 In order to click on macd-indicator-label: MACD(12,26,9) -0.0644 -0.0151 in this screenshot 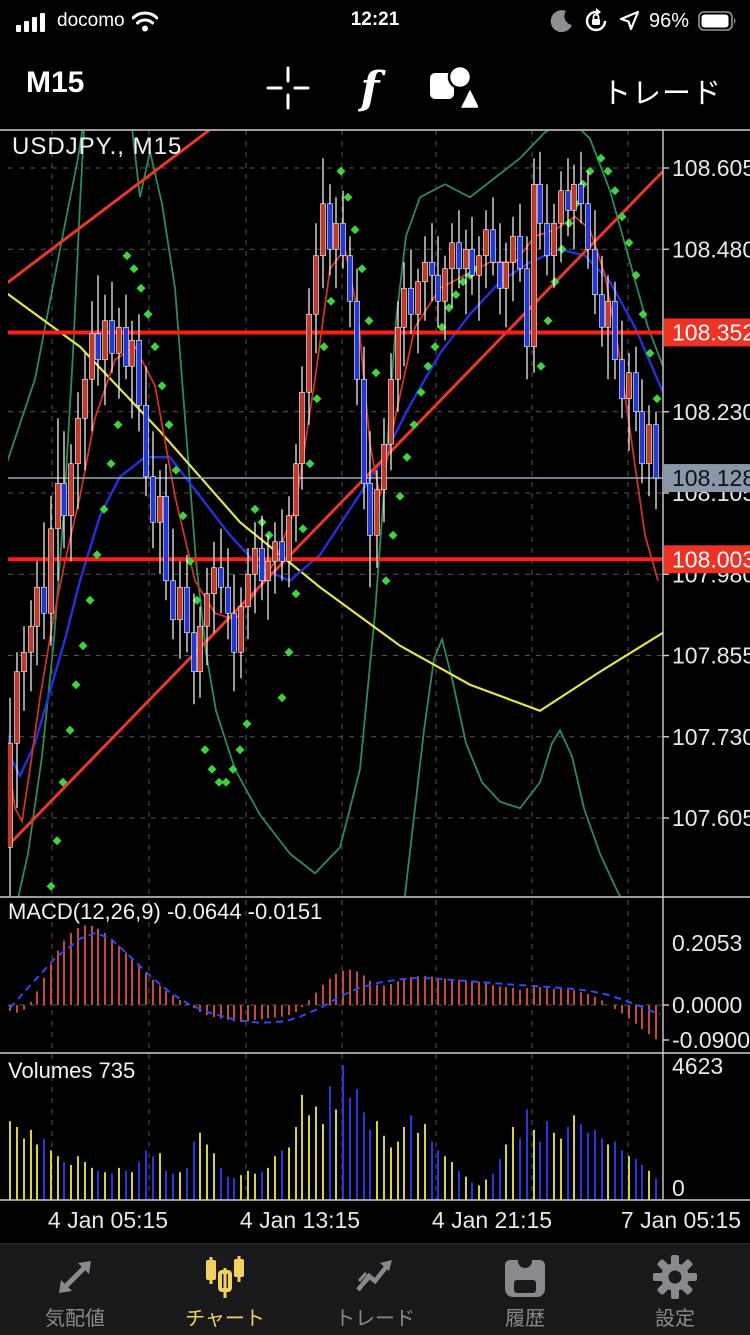, I will do `click(165, 911)`.